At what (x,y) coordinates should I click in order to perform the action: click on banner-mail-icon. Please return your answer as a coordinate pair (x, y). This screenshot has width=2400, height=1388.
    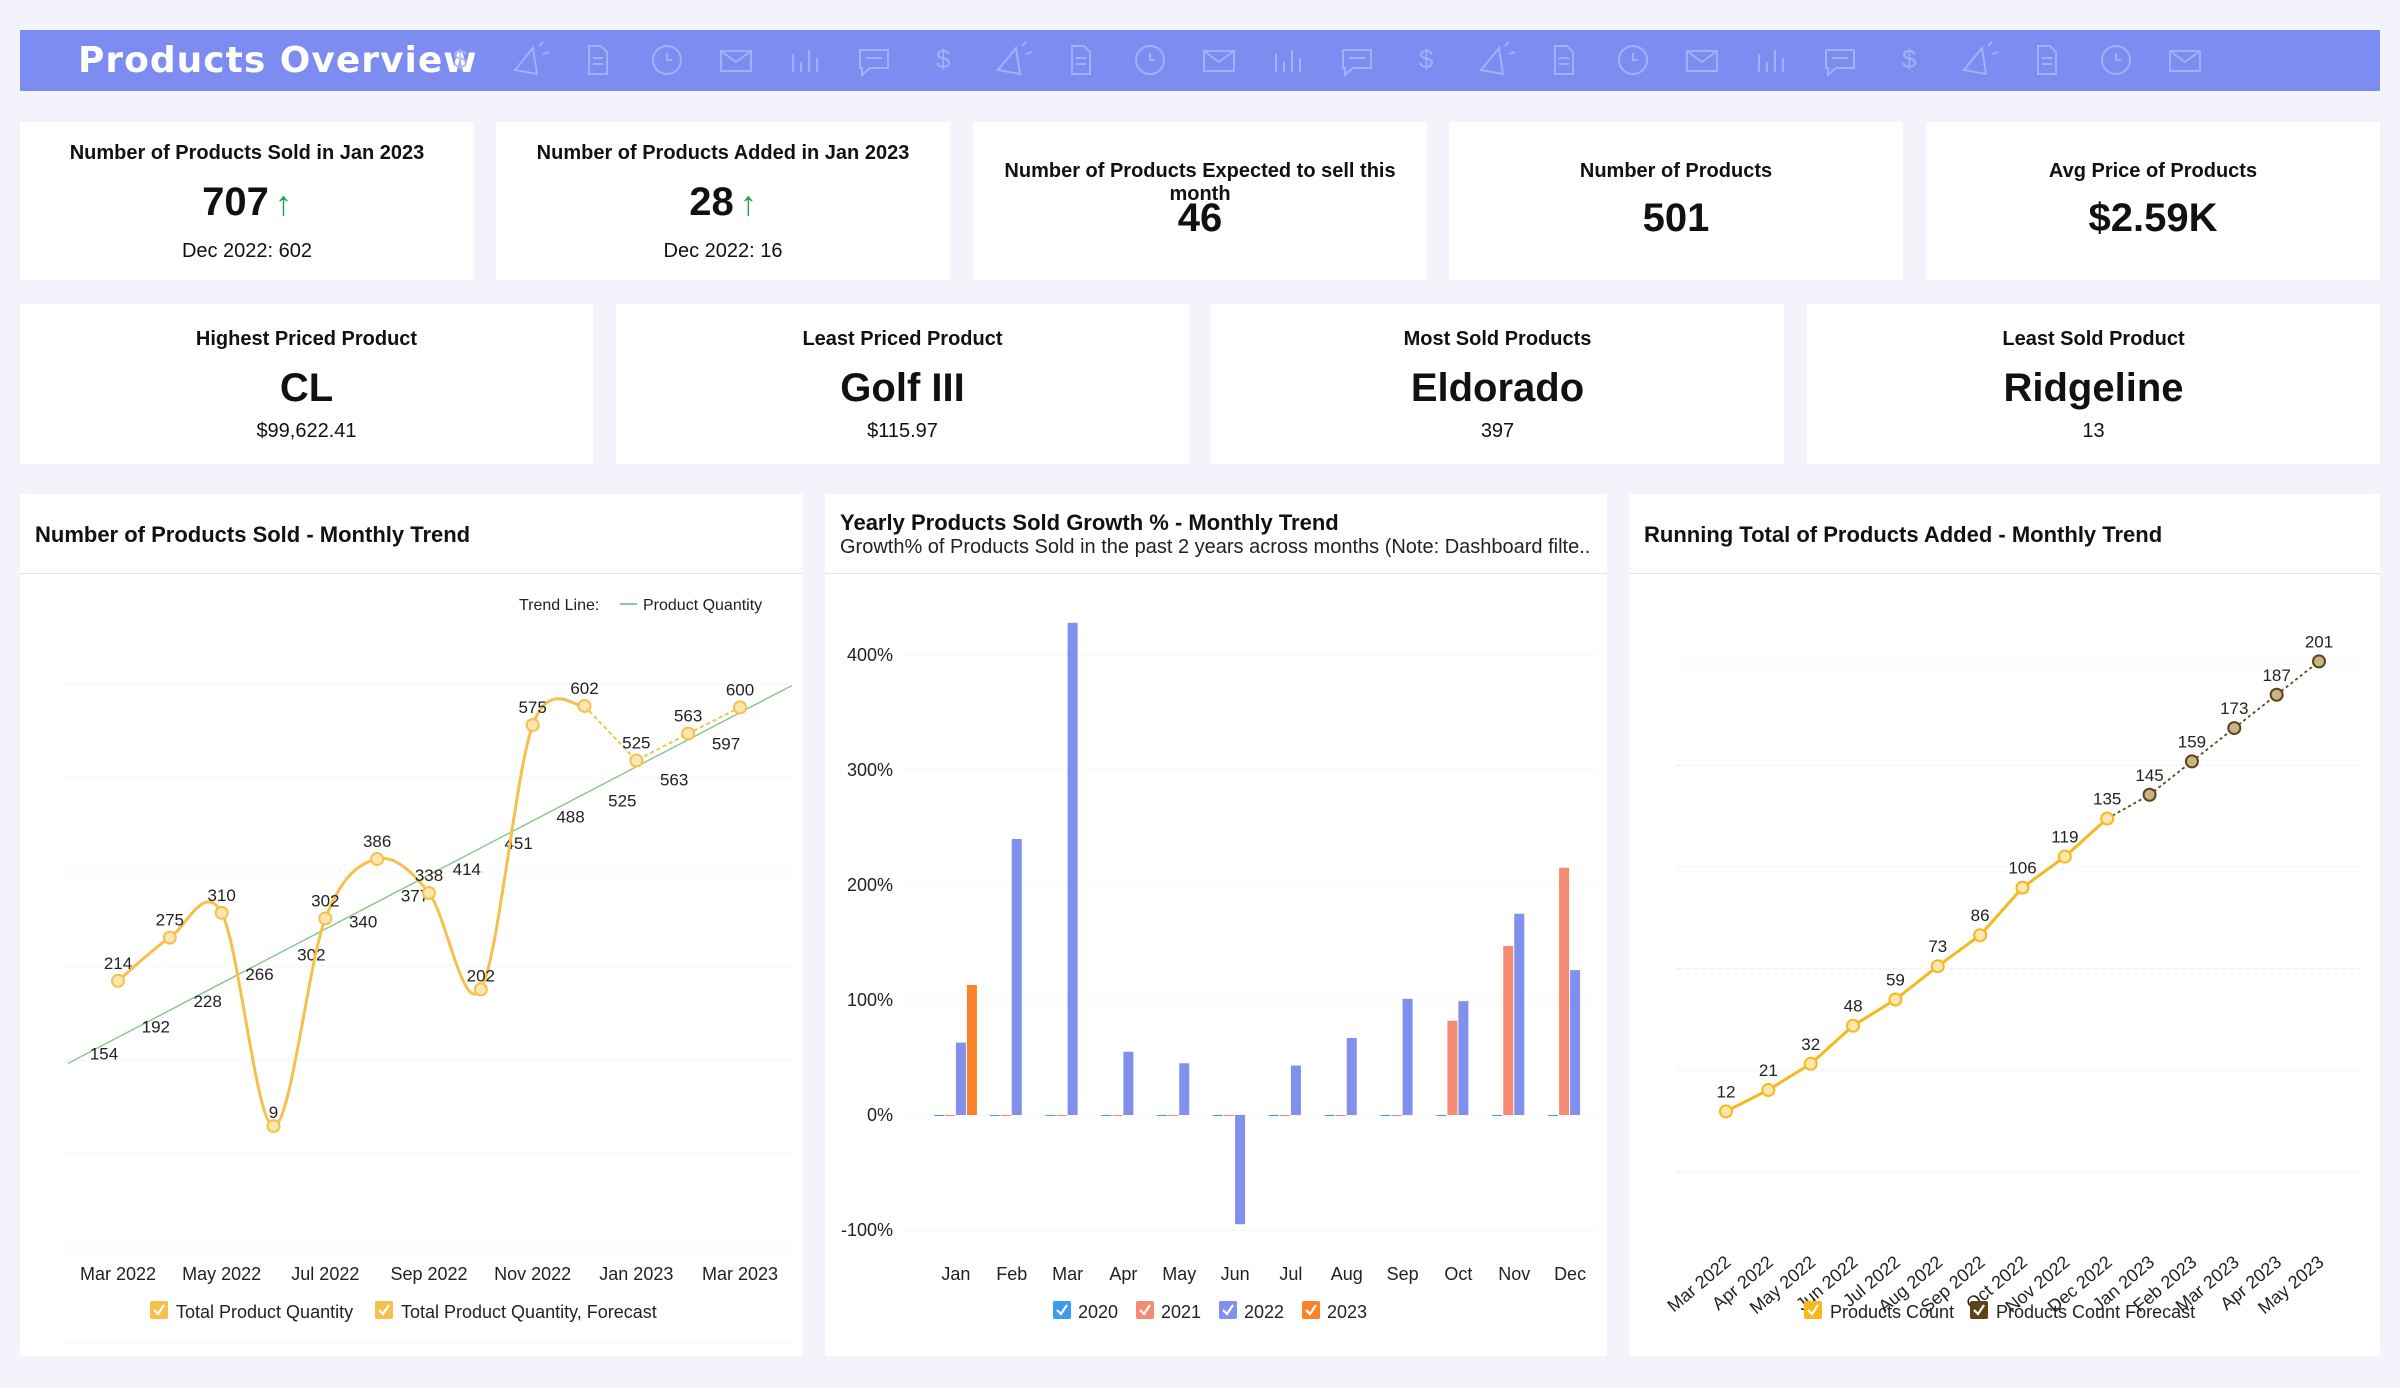
    Looking at the image, I should click on (736, 61).